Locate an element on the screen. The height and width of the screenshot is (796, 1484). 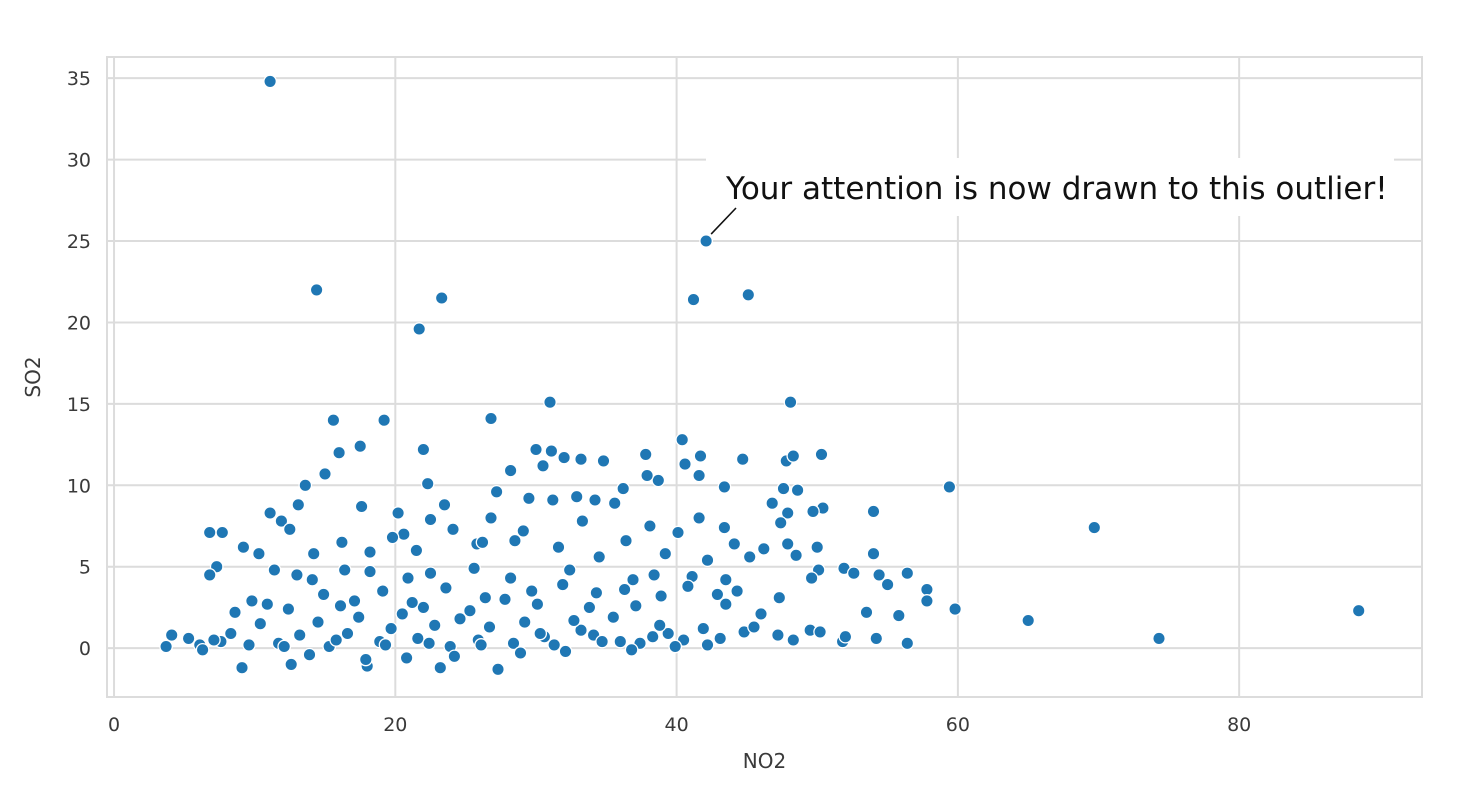
x-axis-label: NO2 is located at coordinates (764, 761).